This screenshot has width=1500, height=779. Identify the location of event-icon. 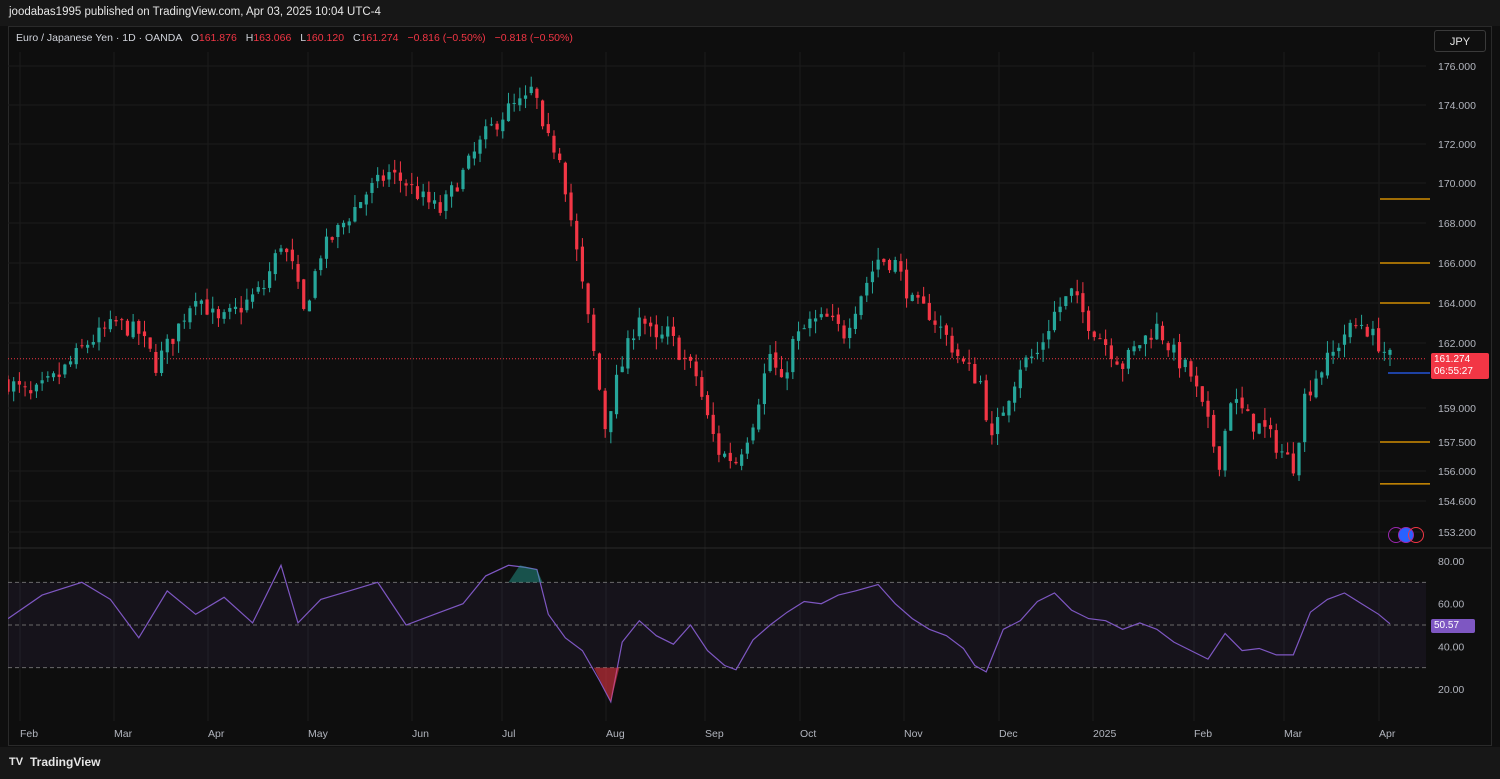
(1416, 535).